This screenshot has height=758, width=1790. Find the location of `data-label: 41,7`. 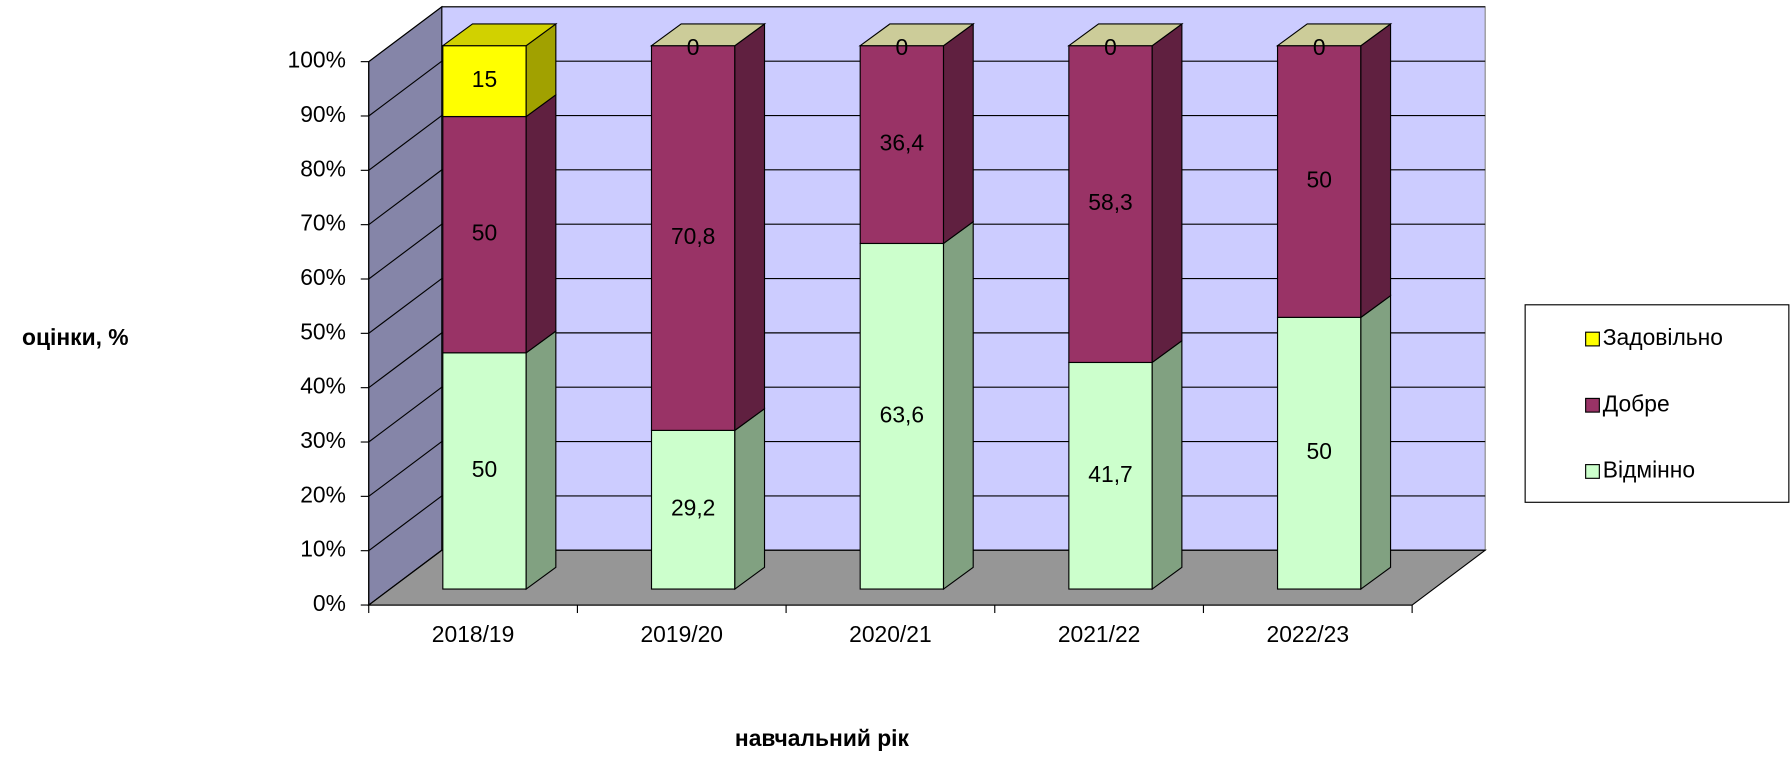

data-label: 41,7 is located at coordinates (1110, 474).